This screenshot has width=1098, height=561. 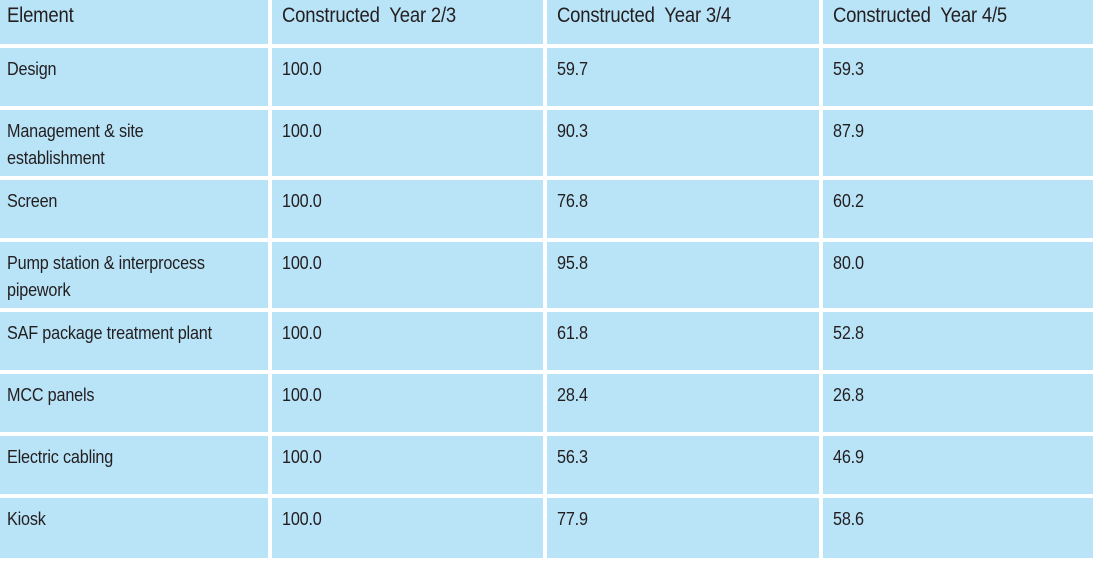 What do you see at coordinates (134, 528) in the screenshot?
I see `table-row-cell-element: Kiosk` at bounding box center [134, 528].